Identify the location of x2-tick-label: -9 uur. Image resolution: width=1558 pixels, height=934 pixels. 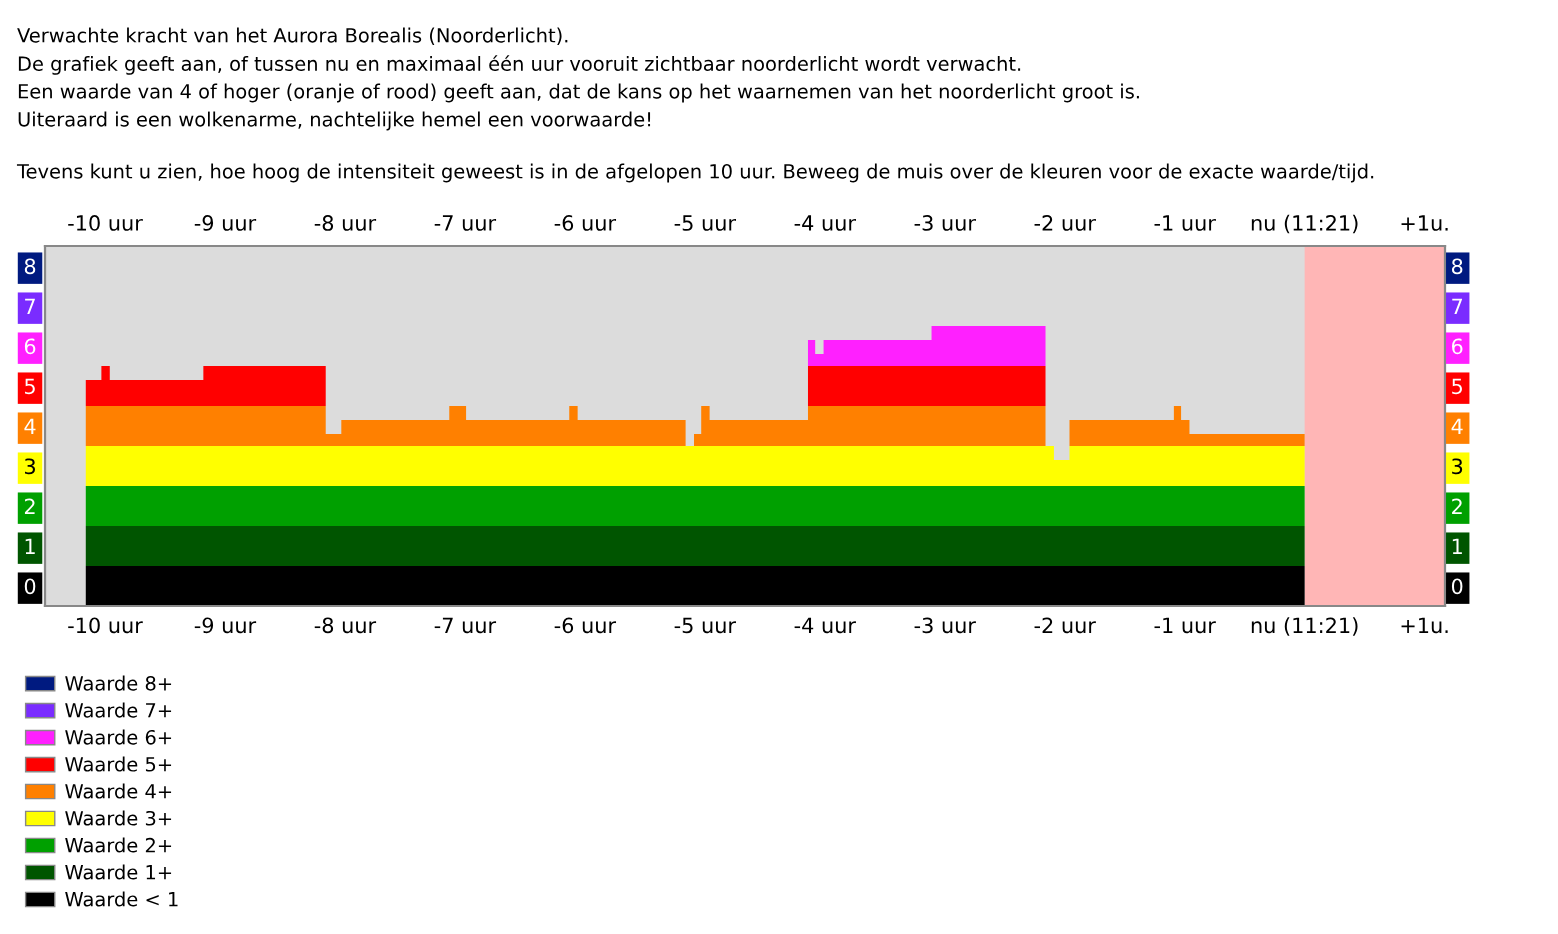
(225, 223).